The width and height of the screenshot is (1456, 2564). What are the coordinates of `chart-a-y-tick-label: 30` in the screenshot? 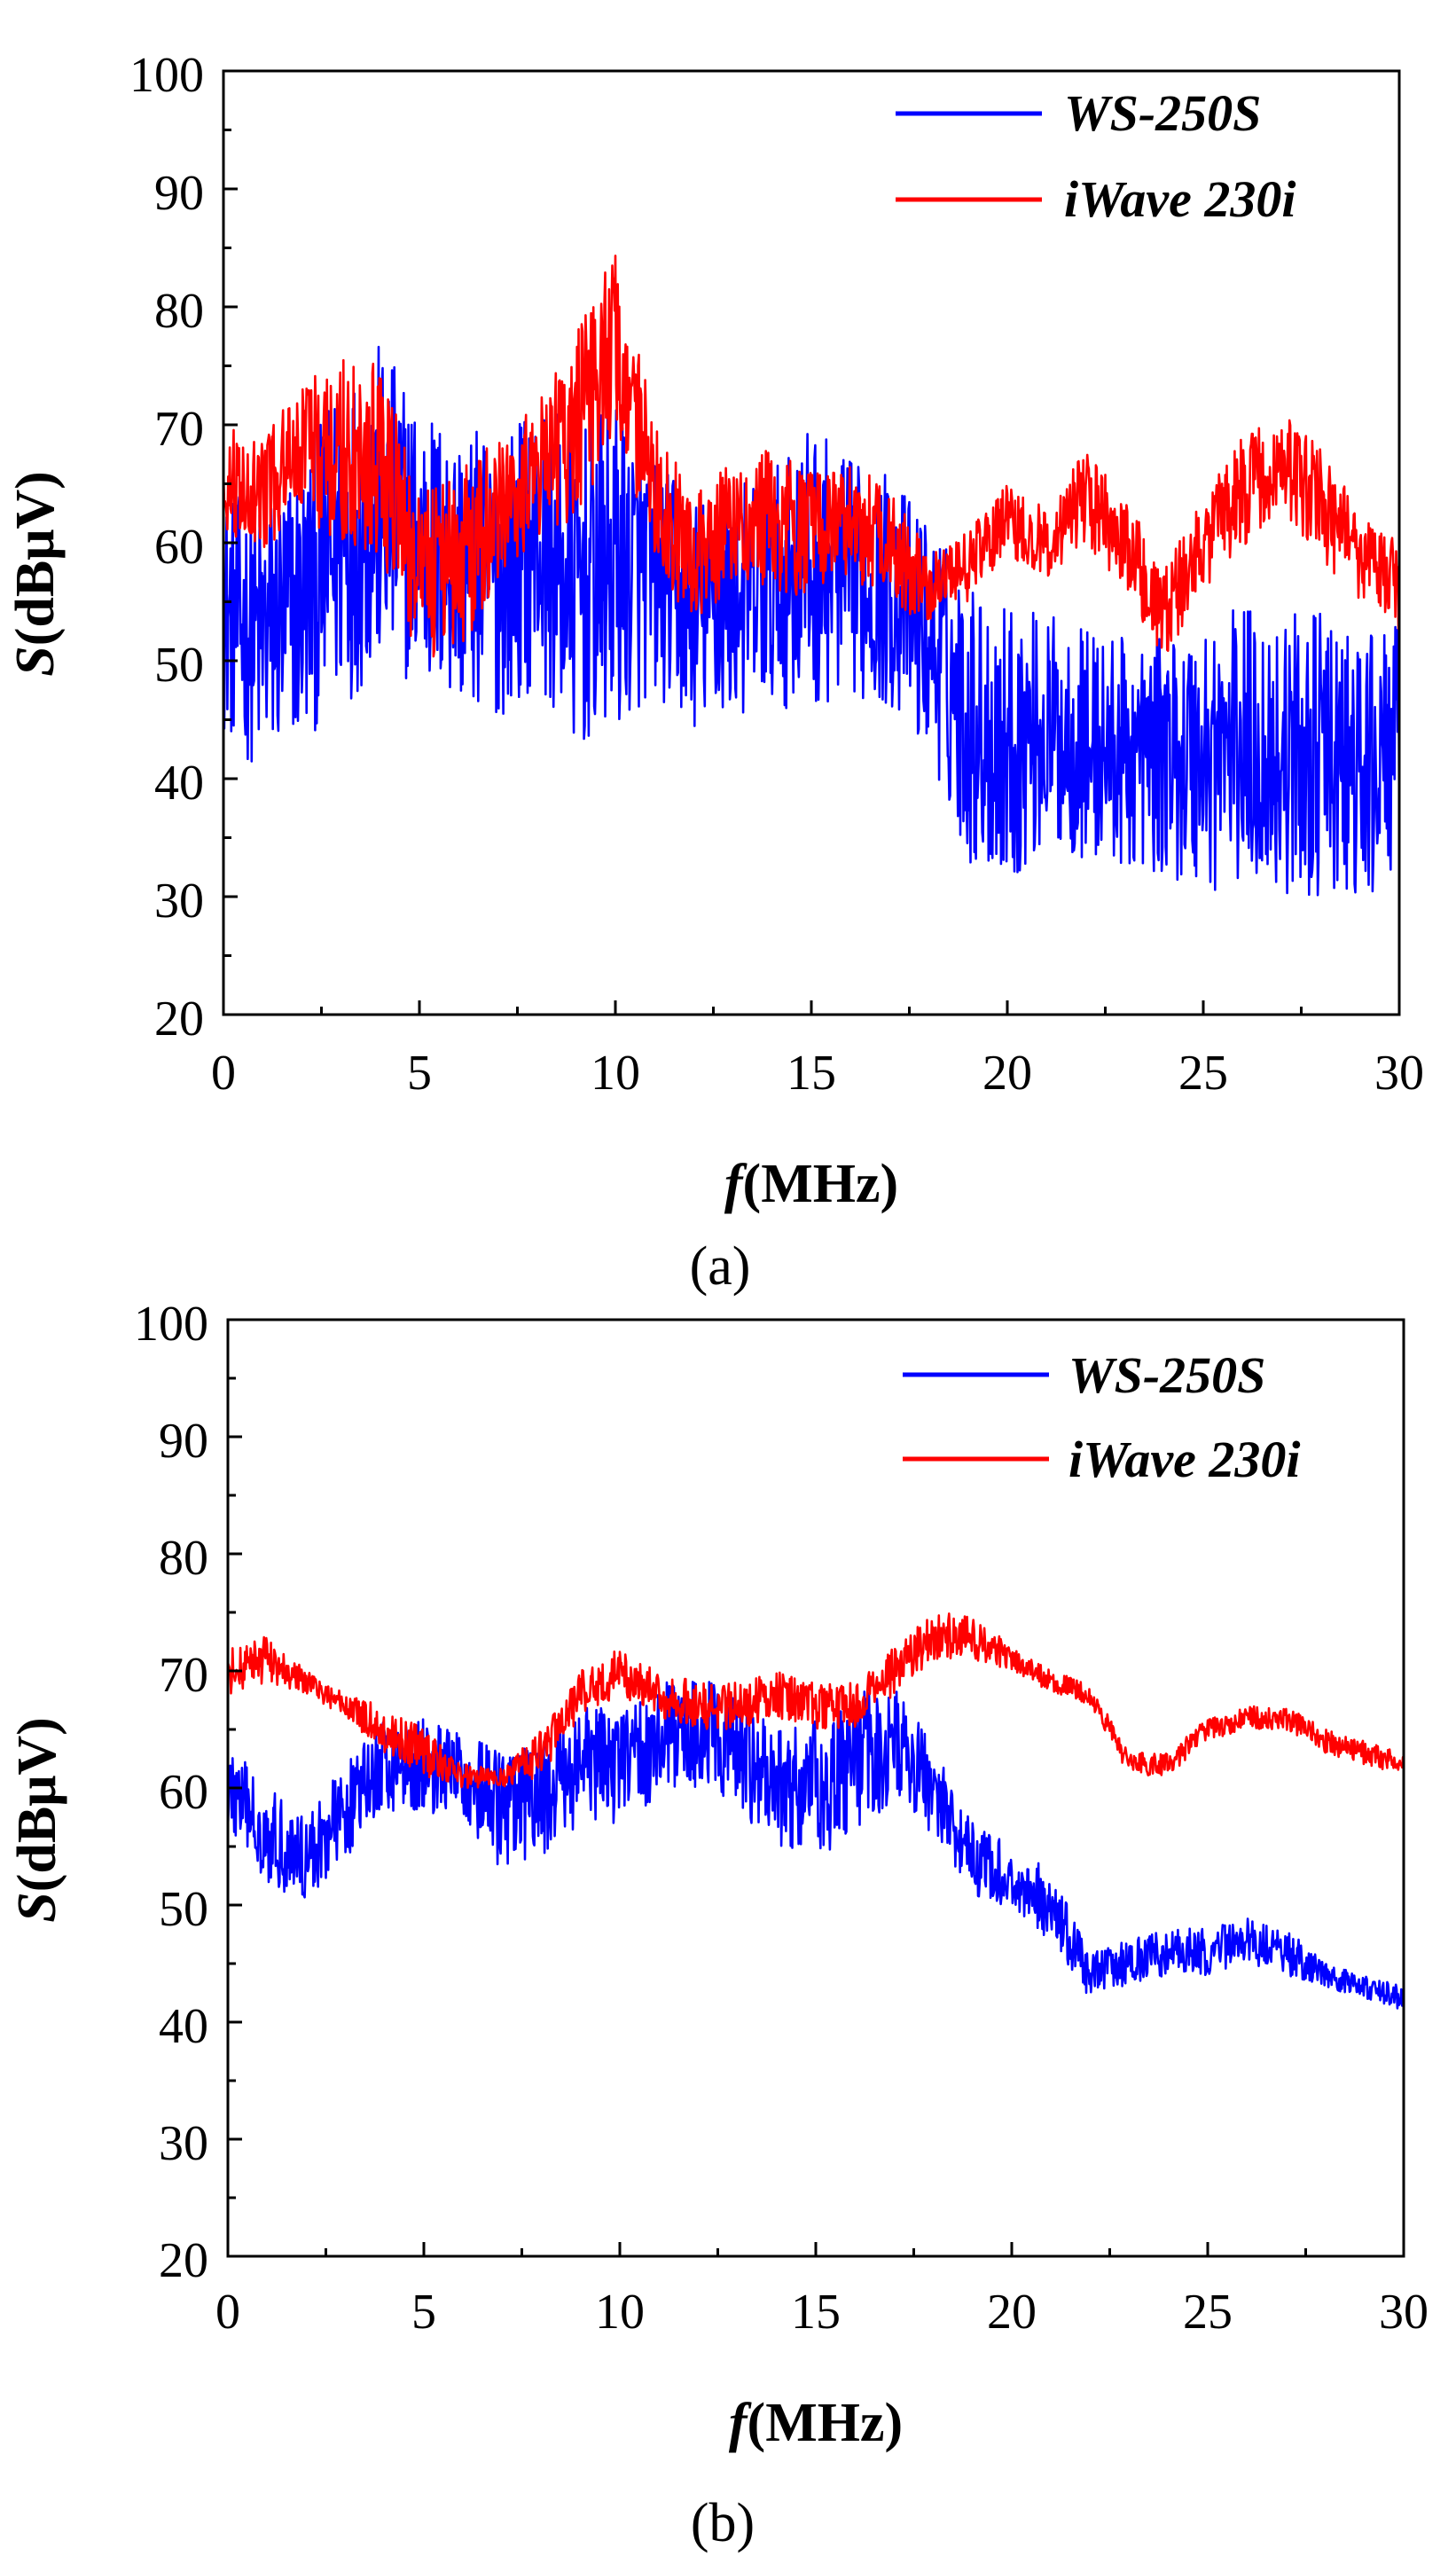 It's located at (179, 902).